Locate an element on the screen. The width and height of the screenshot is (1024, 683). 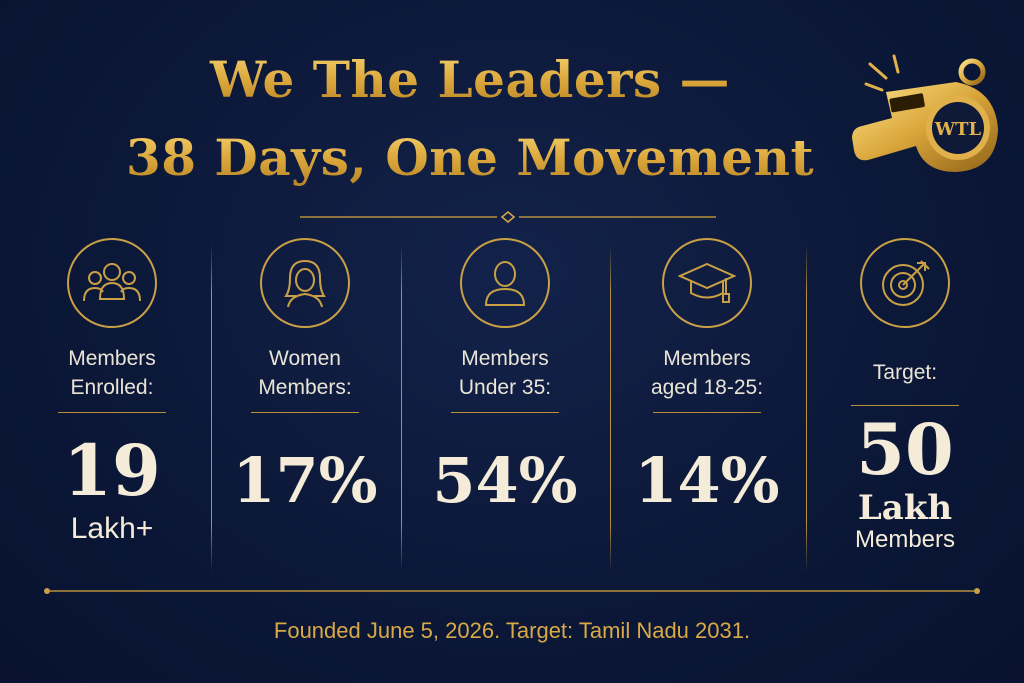
person-icon is located at coordinates (505, 283).